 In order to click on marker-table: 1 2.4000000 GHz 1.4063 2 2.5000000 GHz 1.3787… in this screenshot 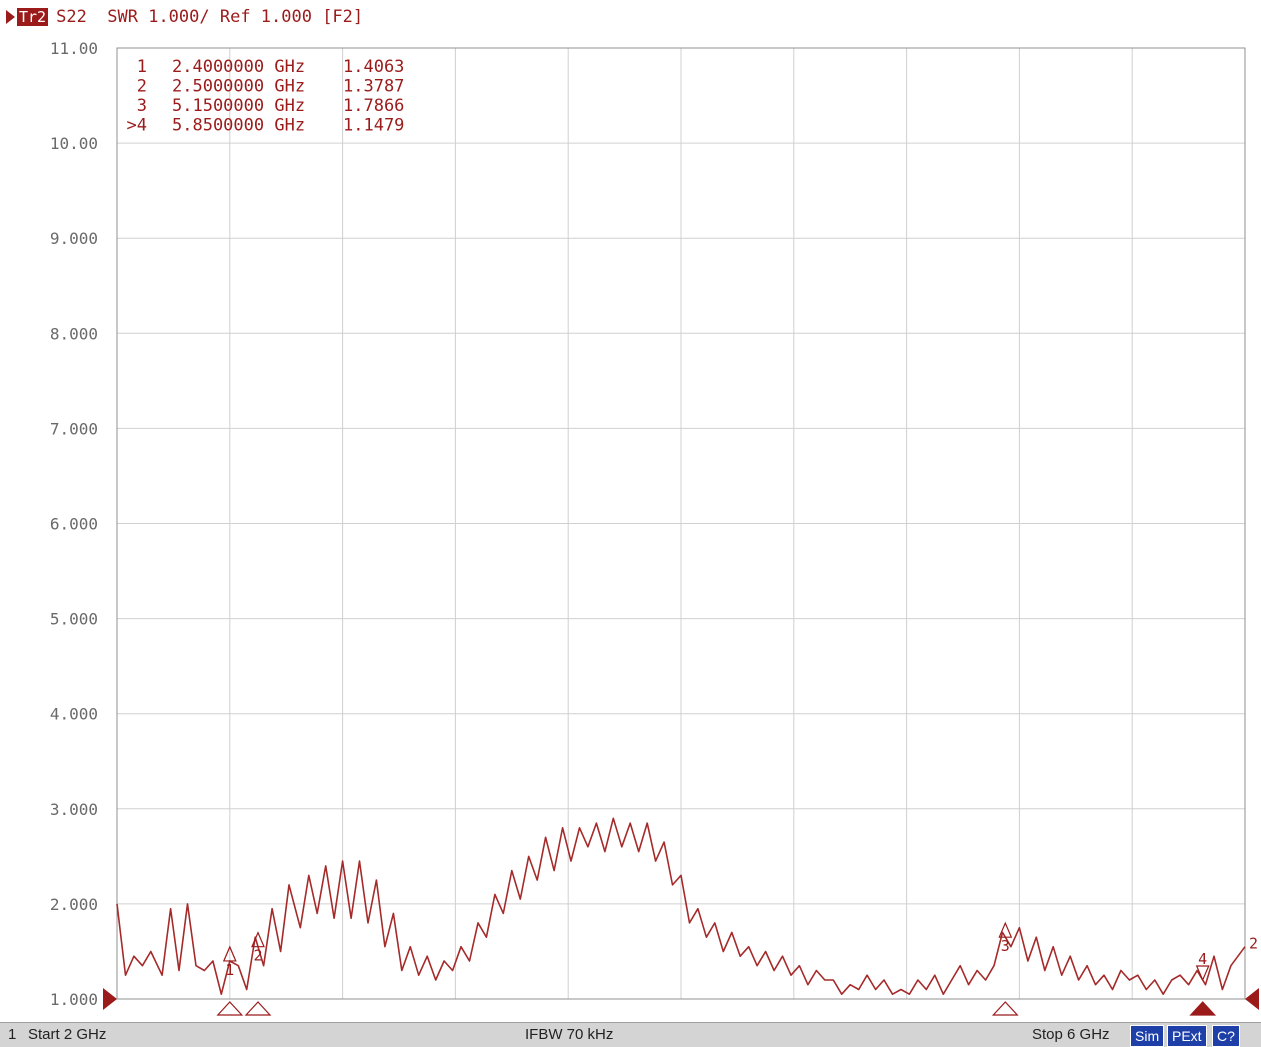, I will do `click(266, 96)`.